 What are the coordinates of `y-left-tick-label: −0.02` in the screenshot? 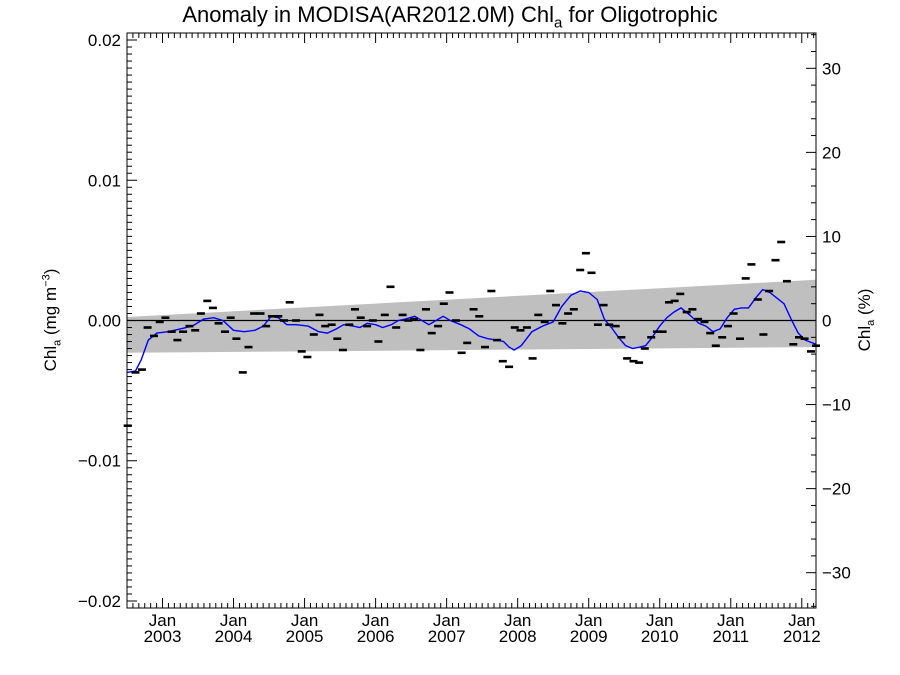 It's located at (99, 601).